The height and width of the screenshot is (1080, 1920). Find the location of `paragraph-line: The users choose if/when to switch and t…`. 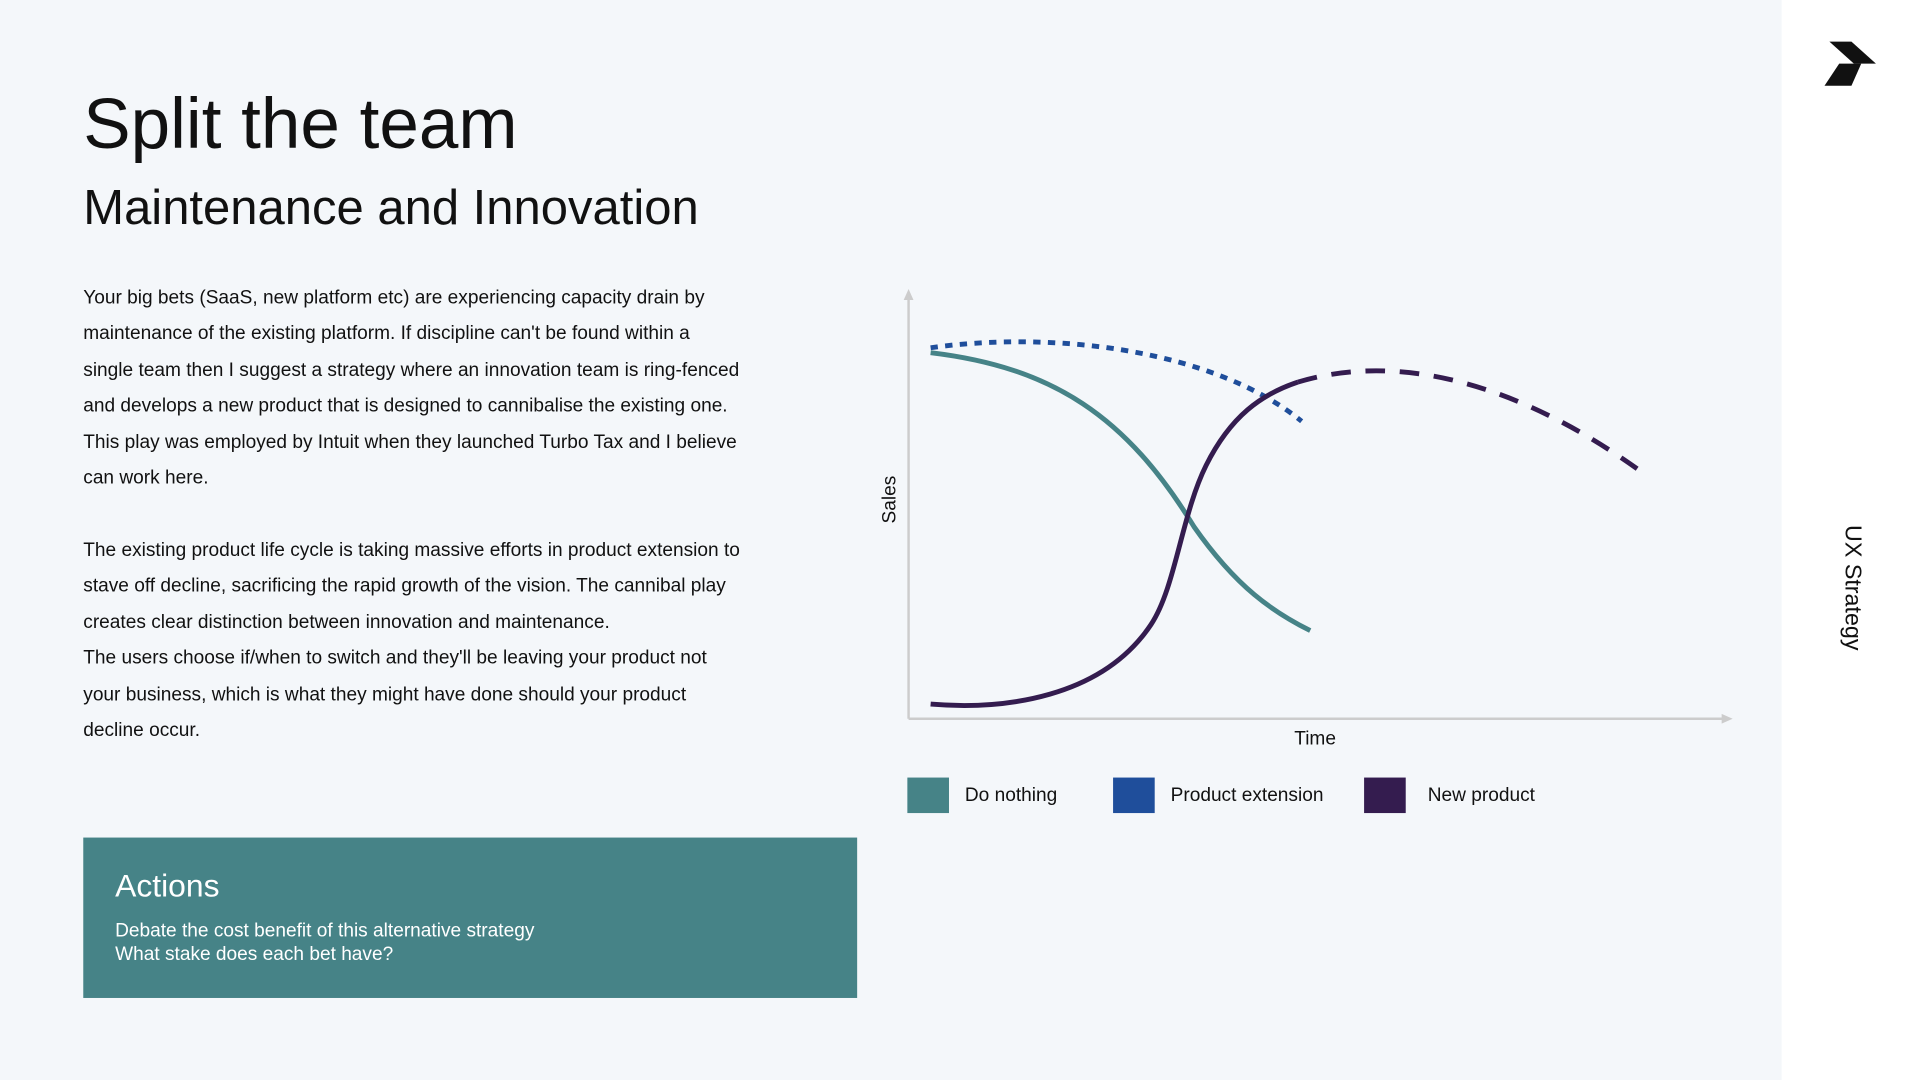

paragraph-line: The users choose if/when to switch and t… is located at coordinates (395, 658).